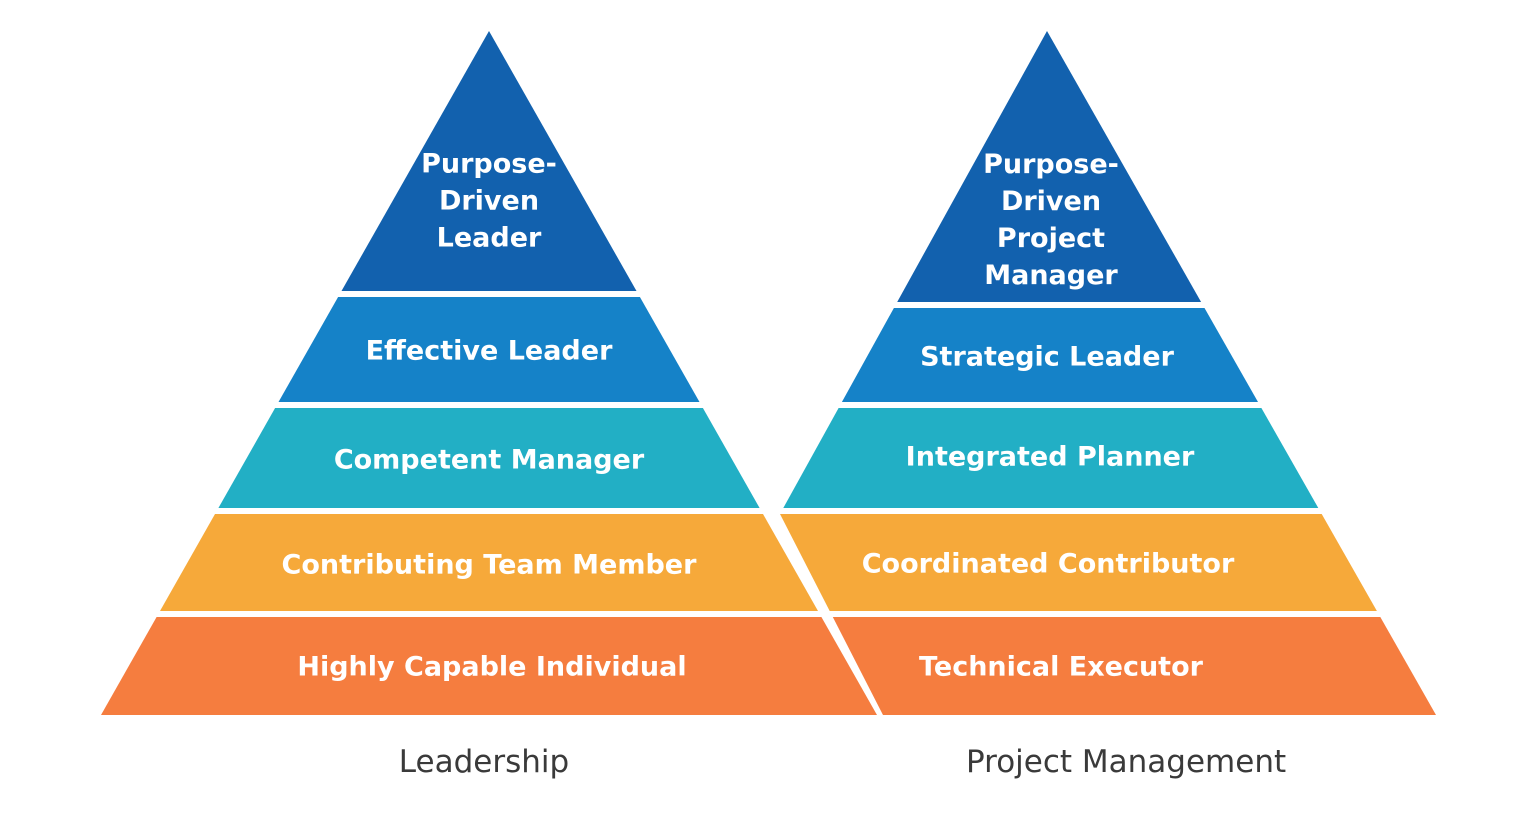 Image resolution: width=1536 pixels, height=833 pixels. I want to click on project-management-tier-5-label: Technical Executor, so click(1061, 667).